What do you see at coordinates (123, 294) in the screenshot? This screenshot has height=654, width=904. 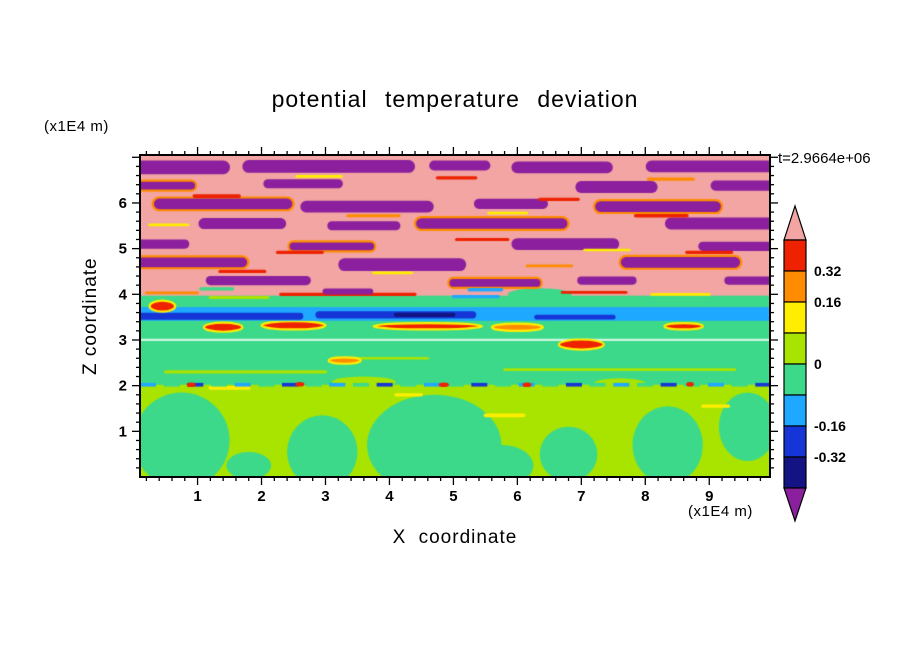 I see `y-tick-label: 4` at bounding box center [123, 294].